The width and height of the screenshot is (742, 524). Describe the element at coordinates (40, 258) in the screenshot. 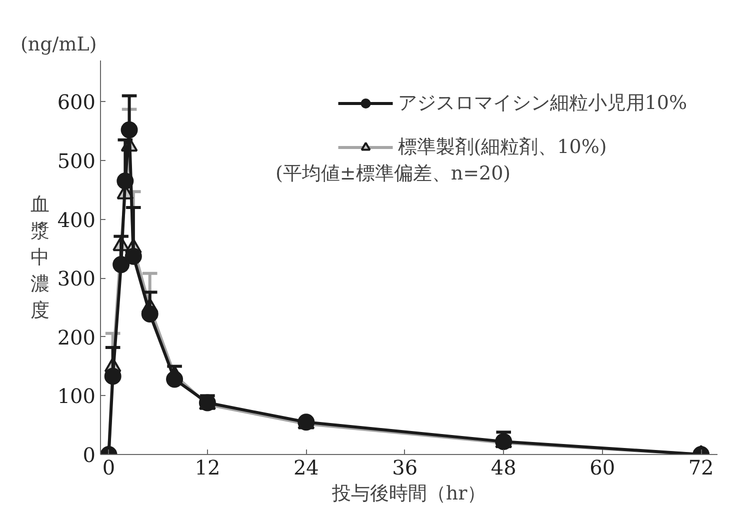

I see `y-axis-title: 血漿中濃度` at that location.